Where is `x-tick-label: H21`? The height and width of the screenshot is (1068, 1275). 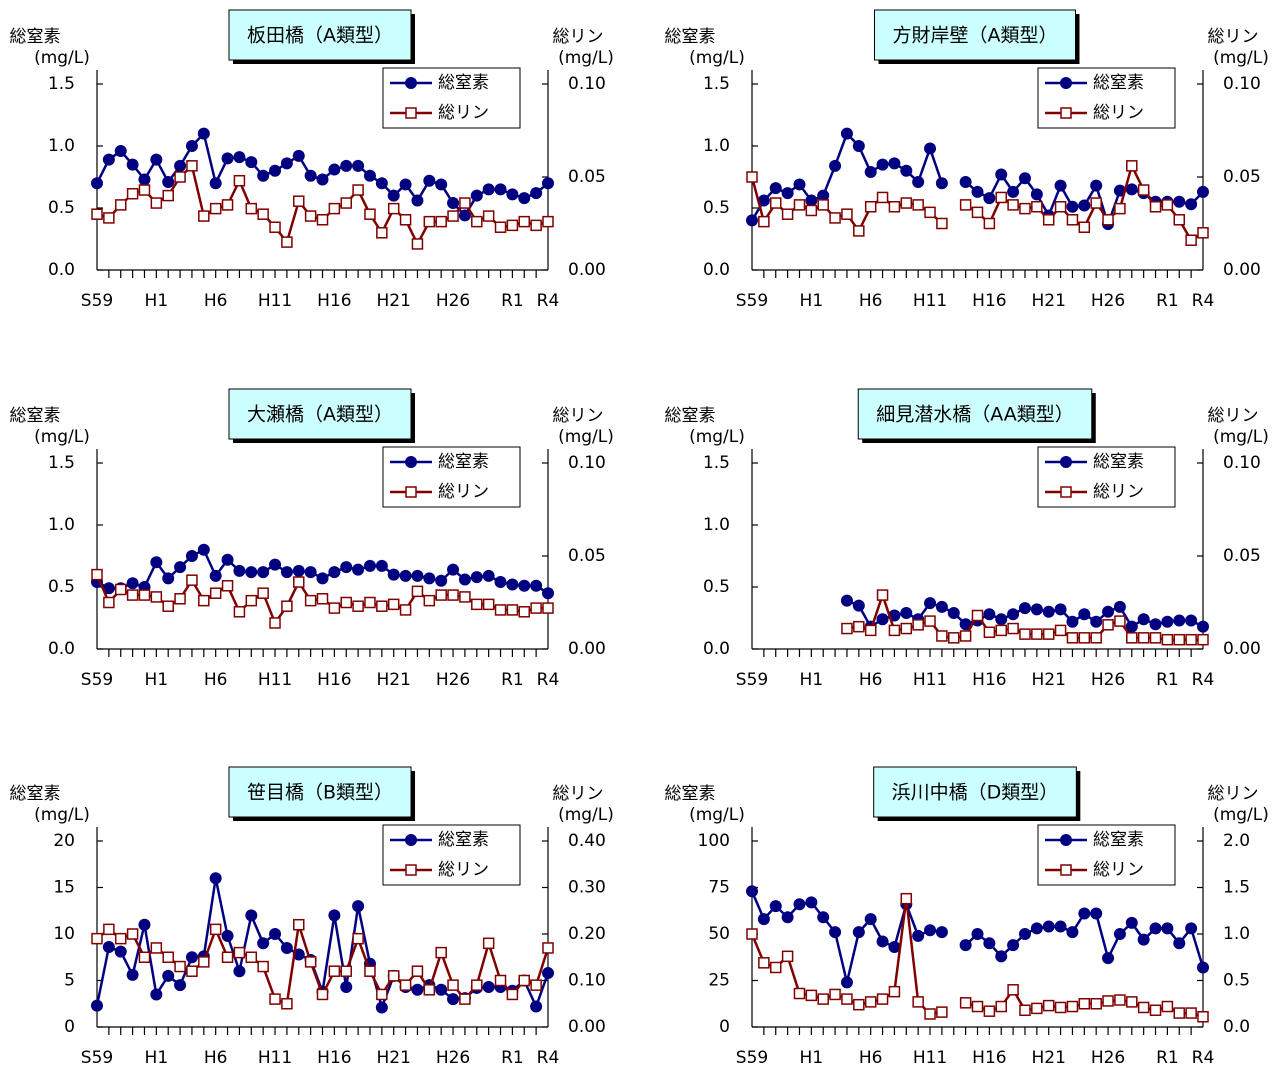
x-tick-label: H21 is located at coordinates (1048, 1058).